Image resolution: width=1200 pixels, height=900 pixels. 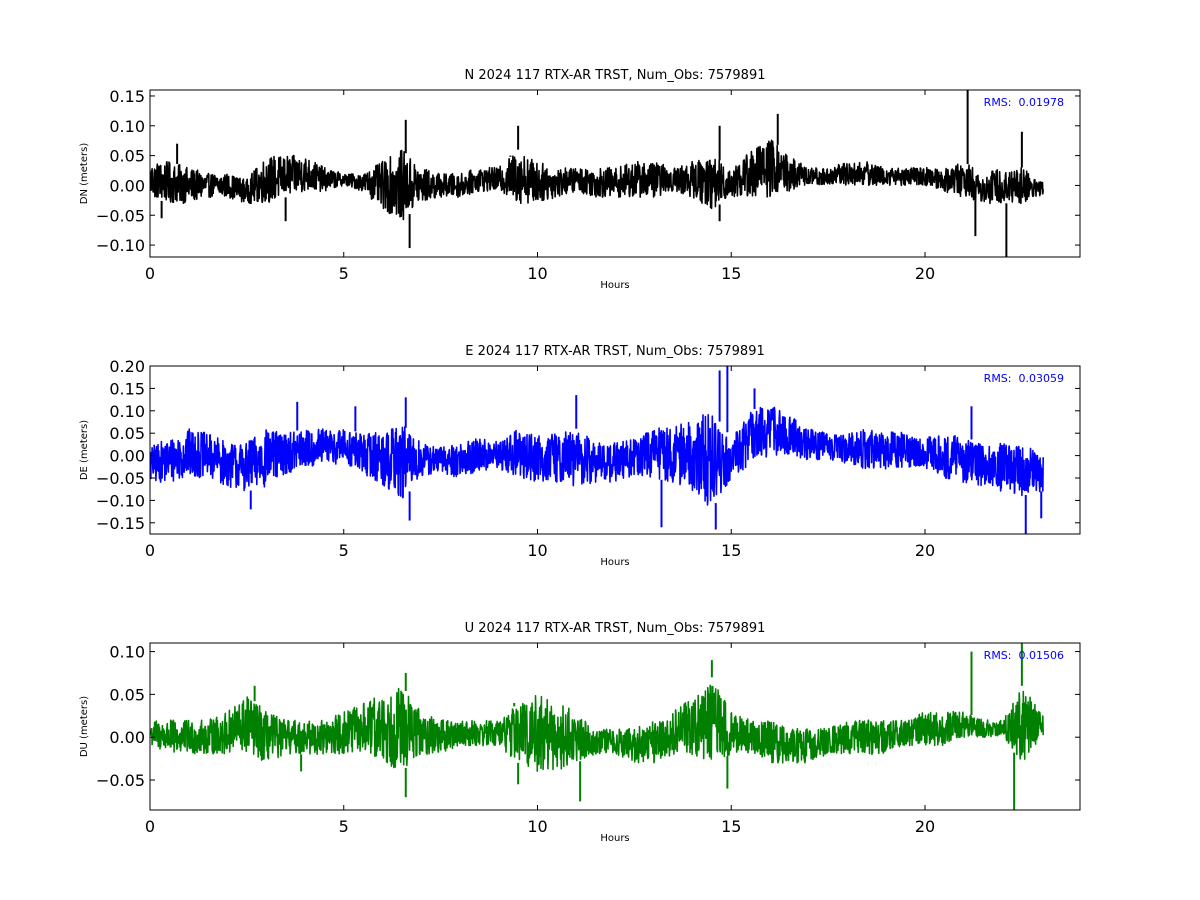 What do you see at coordinates (1042, 378) in the screenshot?
I see `rms-value: 0.03059` at bounding box center [1042, 378].